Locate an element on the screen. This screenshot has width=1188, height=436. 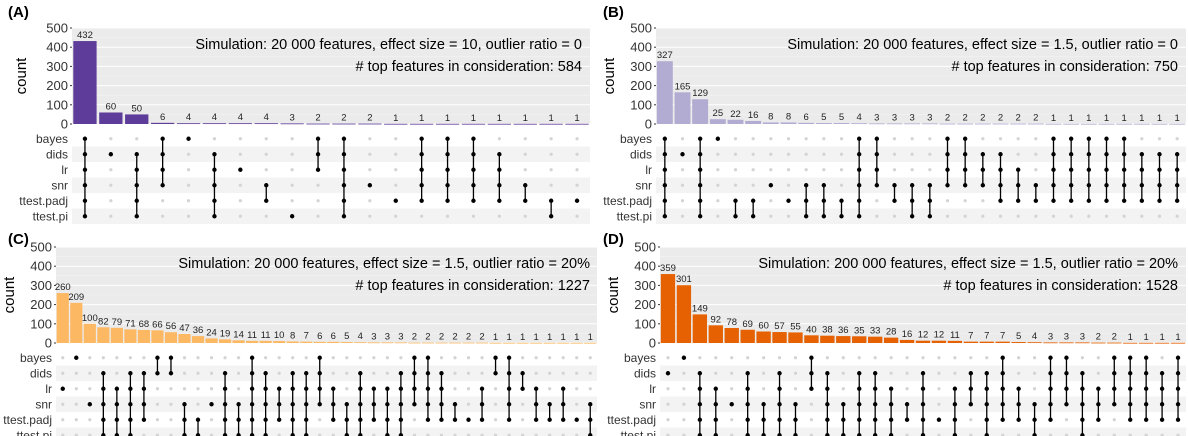
y-tick-label: 500 is located at coordinates (641, 28).